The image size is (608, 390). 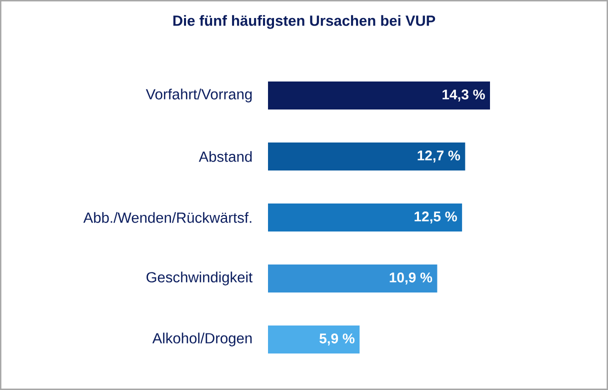 I want to click on chart-title: Die fünf häufigsten Ursachen bei VUP, so click(x=304, y=22).